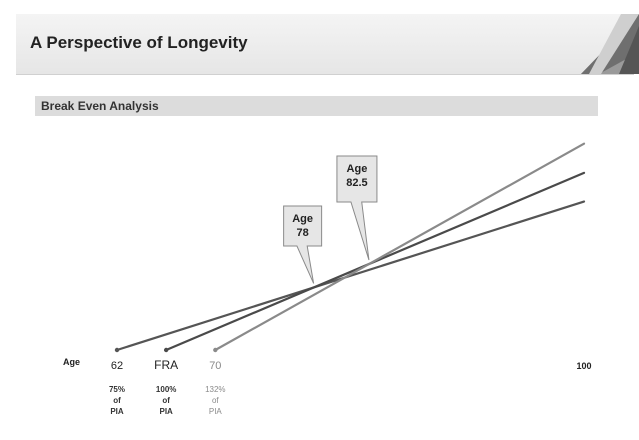  What do you see at coordinates (316, 106) in the screenshot?
I see `section-bar` at bounding box center [316, 106].